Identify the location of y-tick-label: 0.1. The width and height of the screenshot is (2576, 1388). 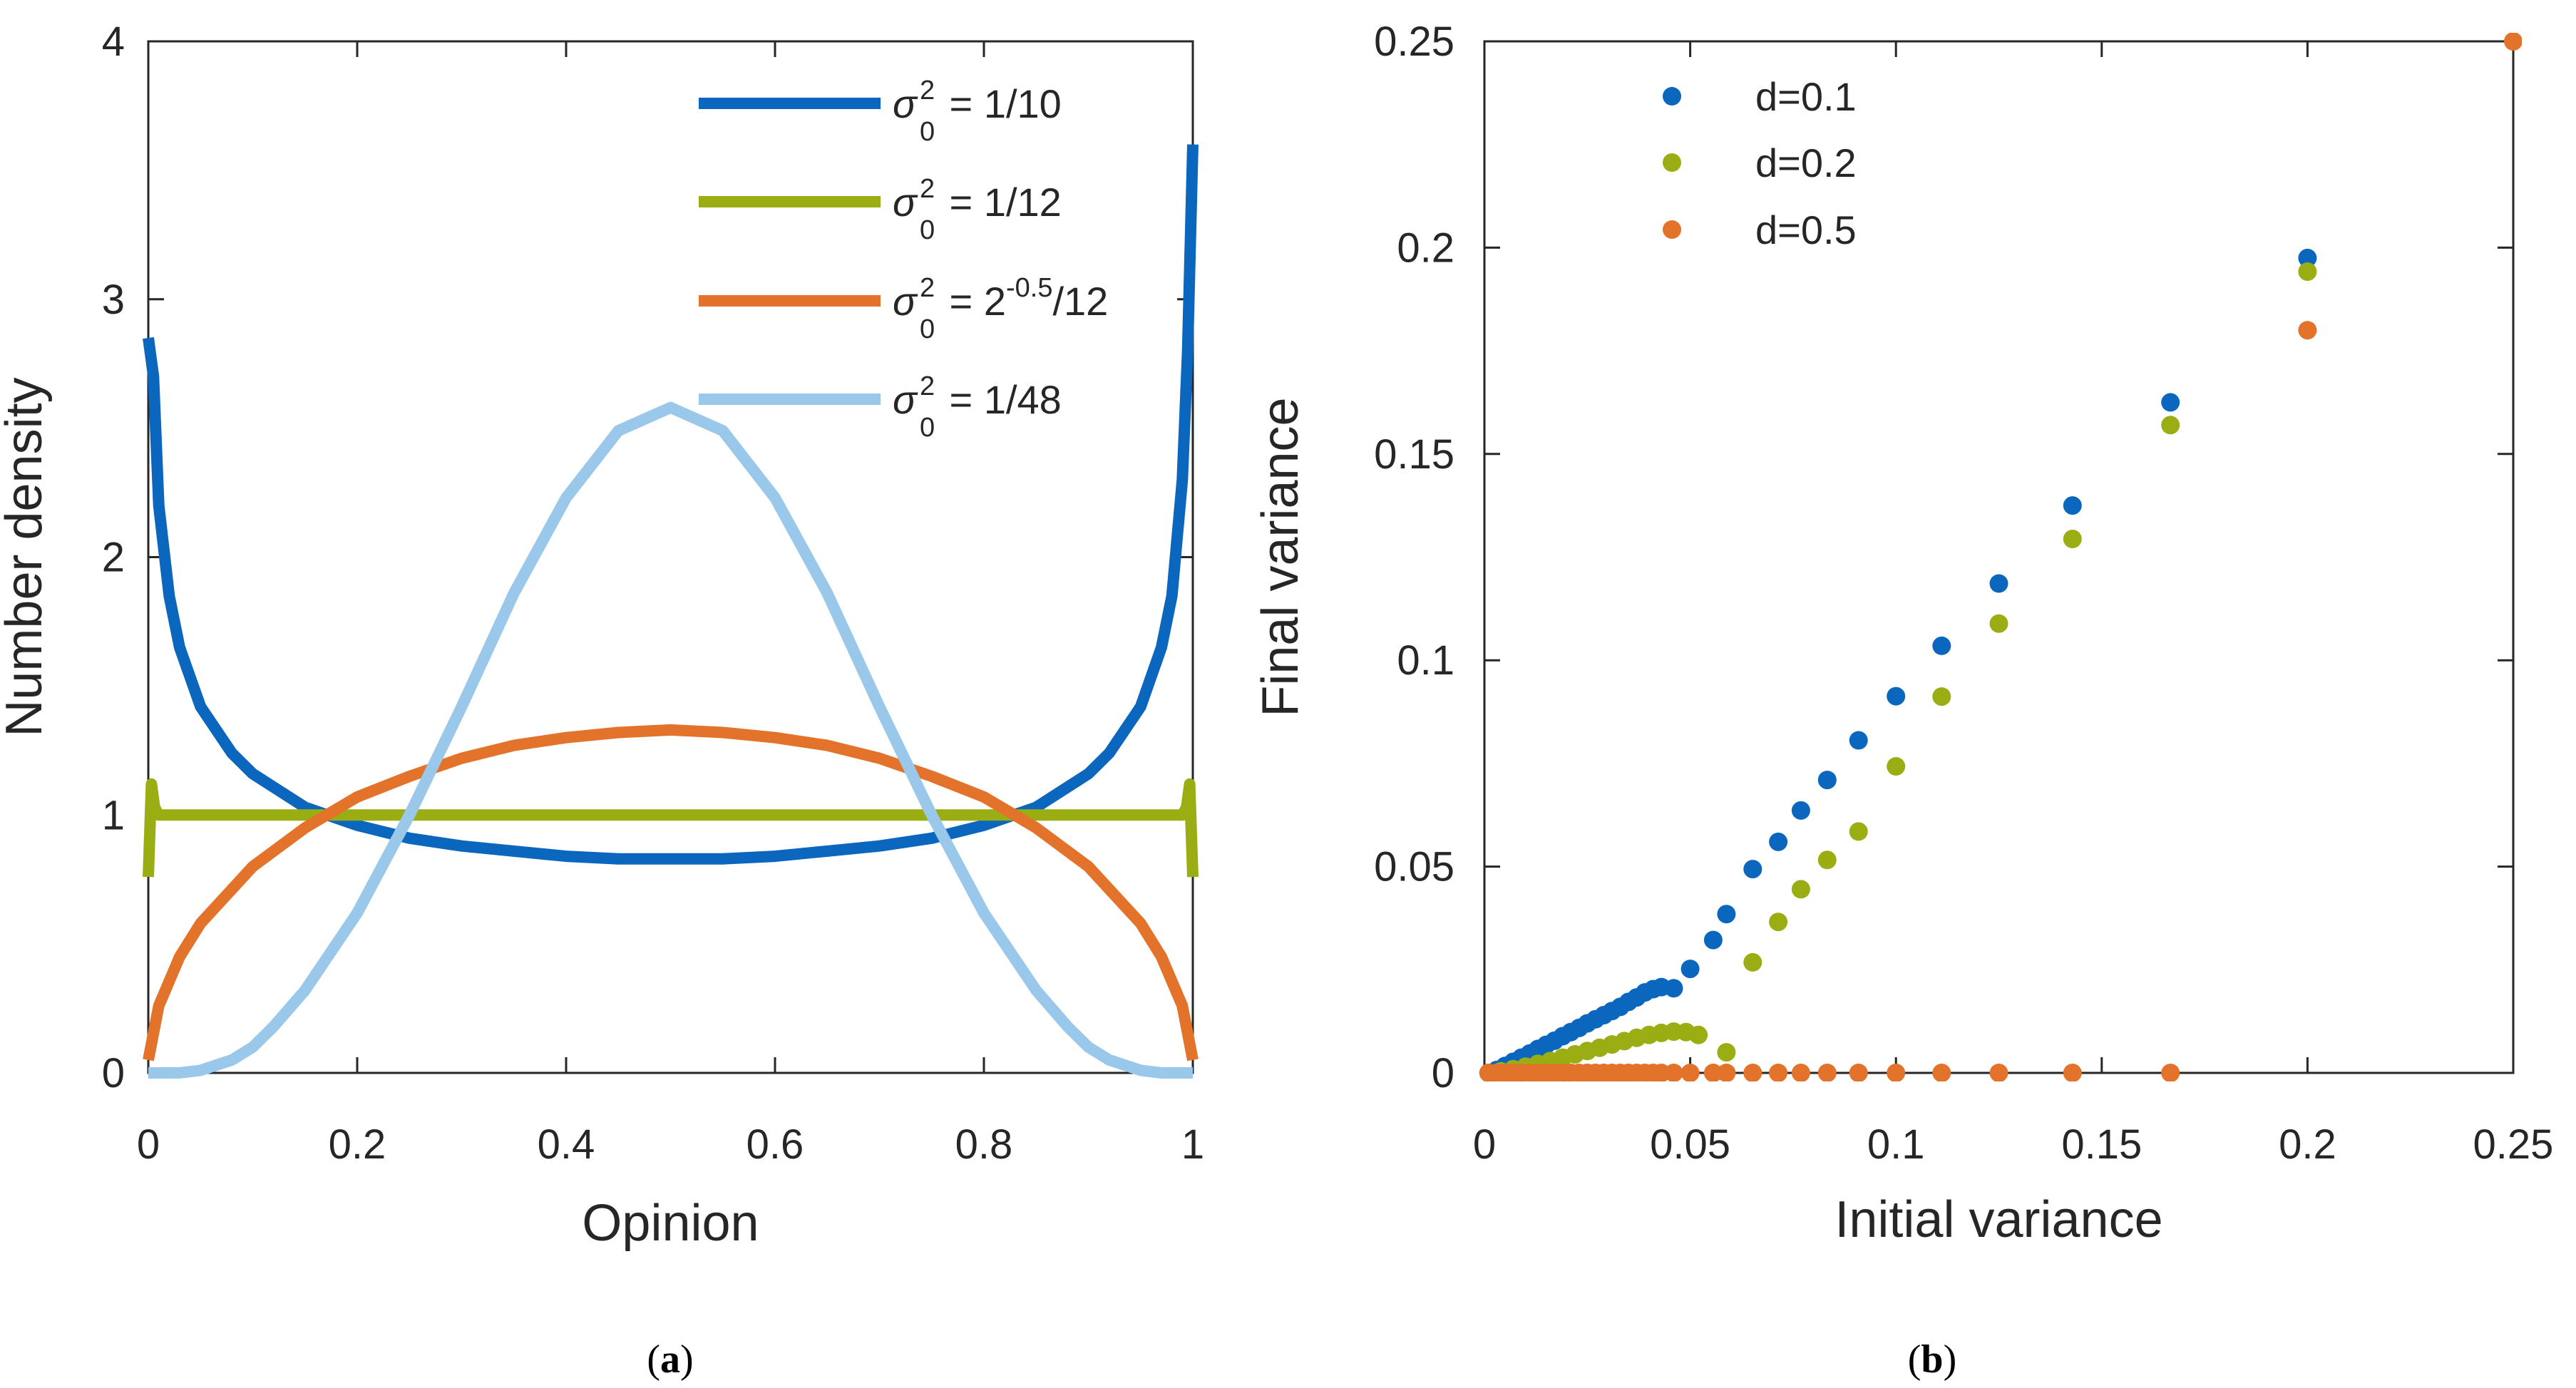
(1425, 660).